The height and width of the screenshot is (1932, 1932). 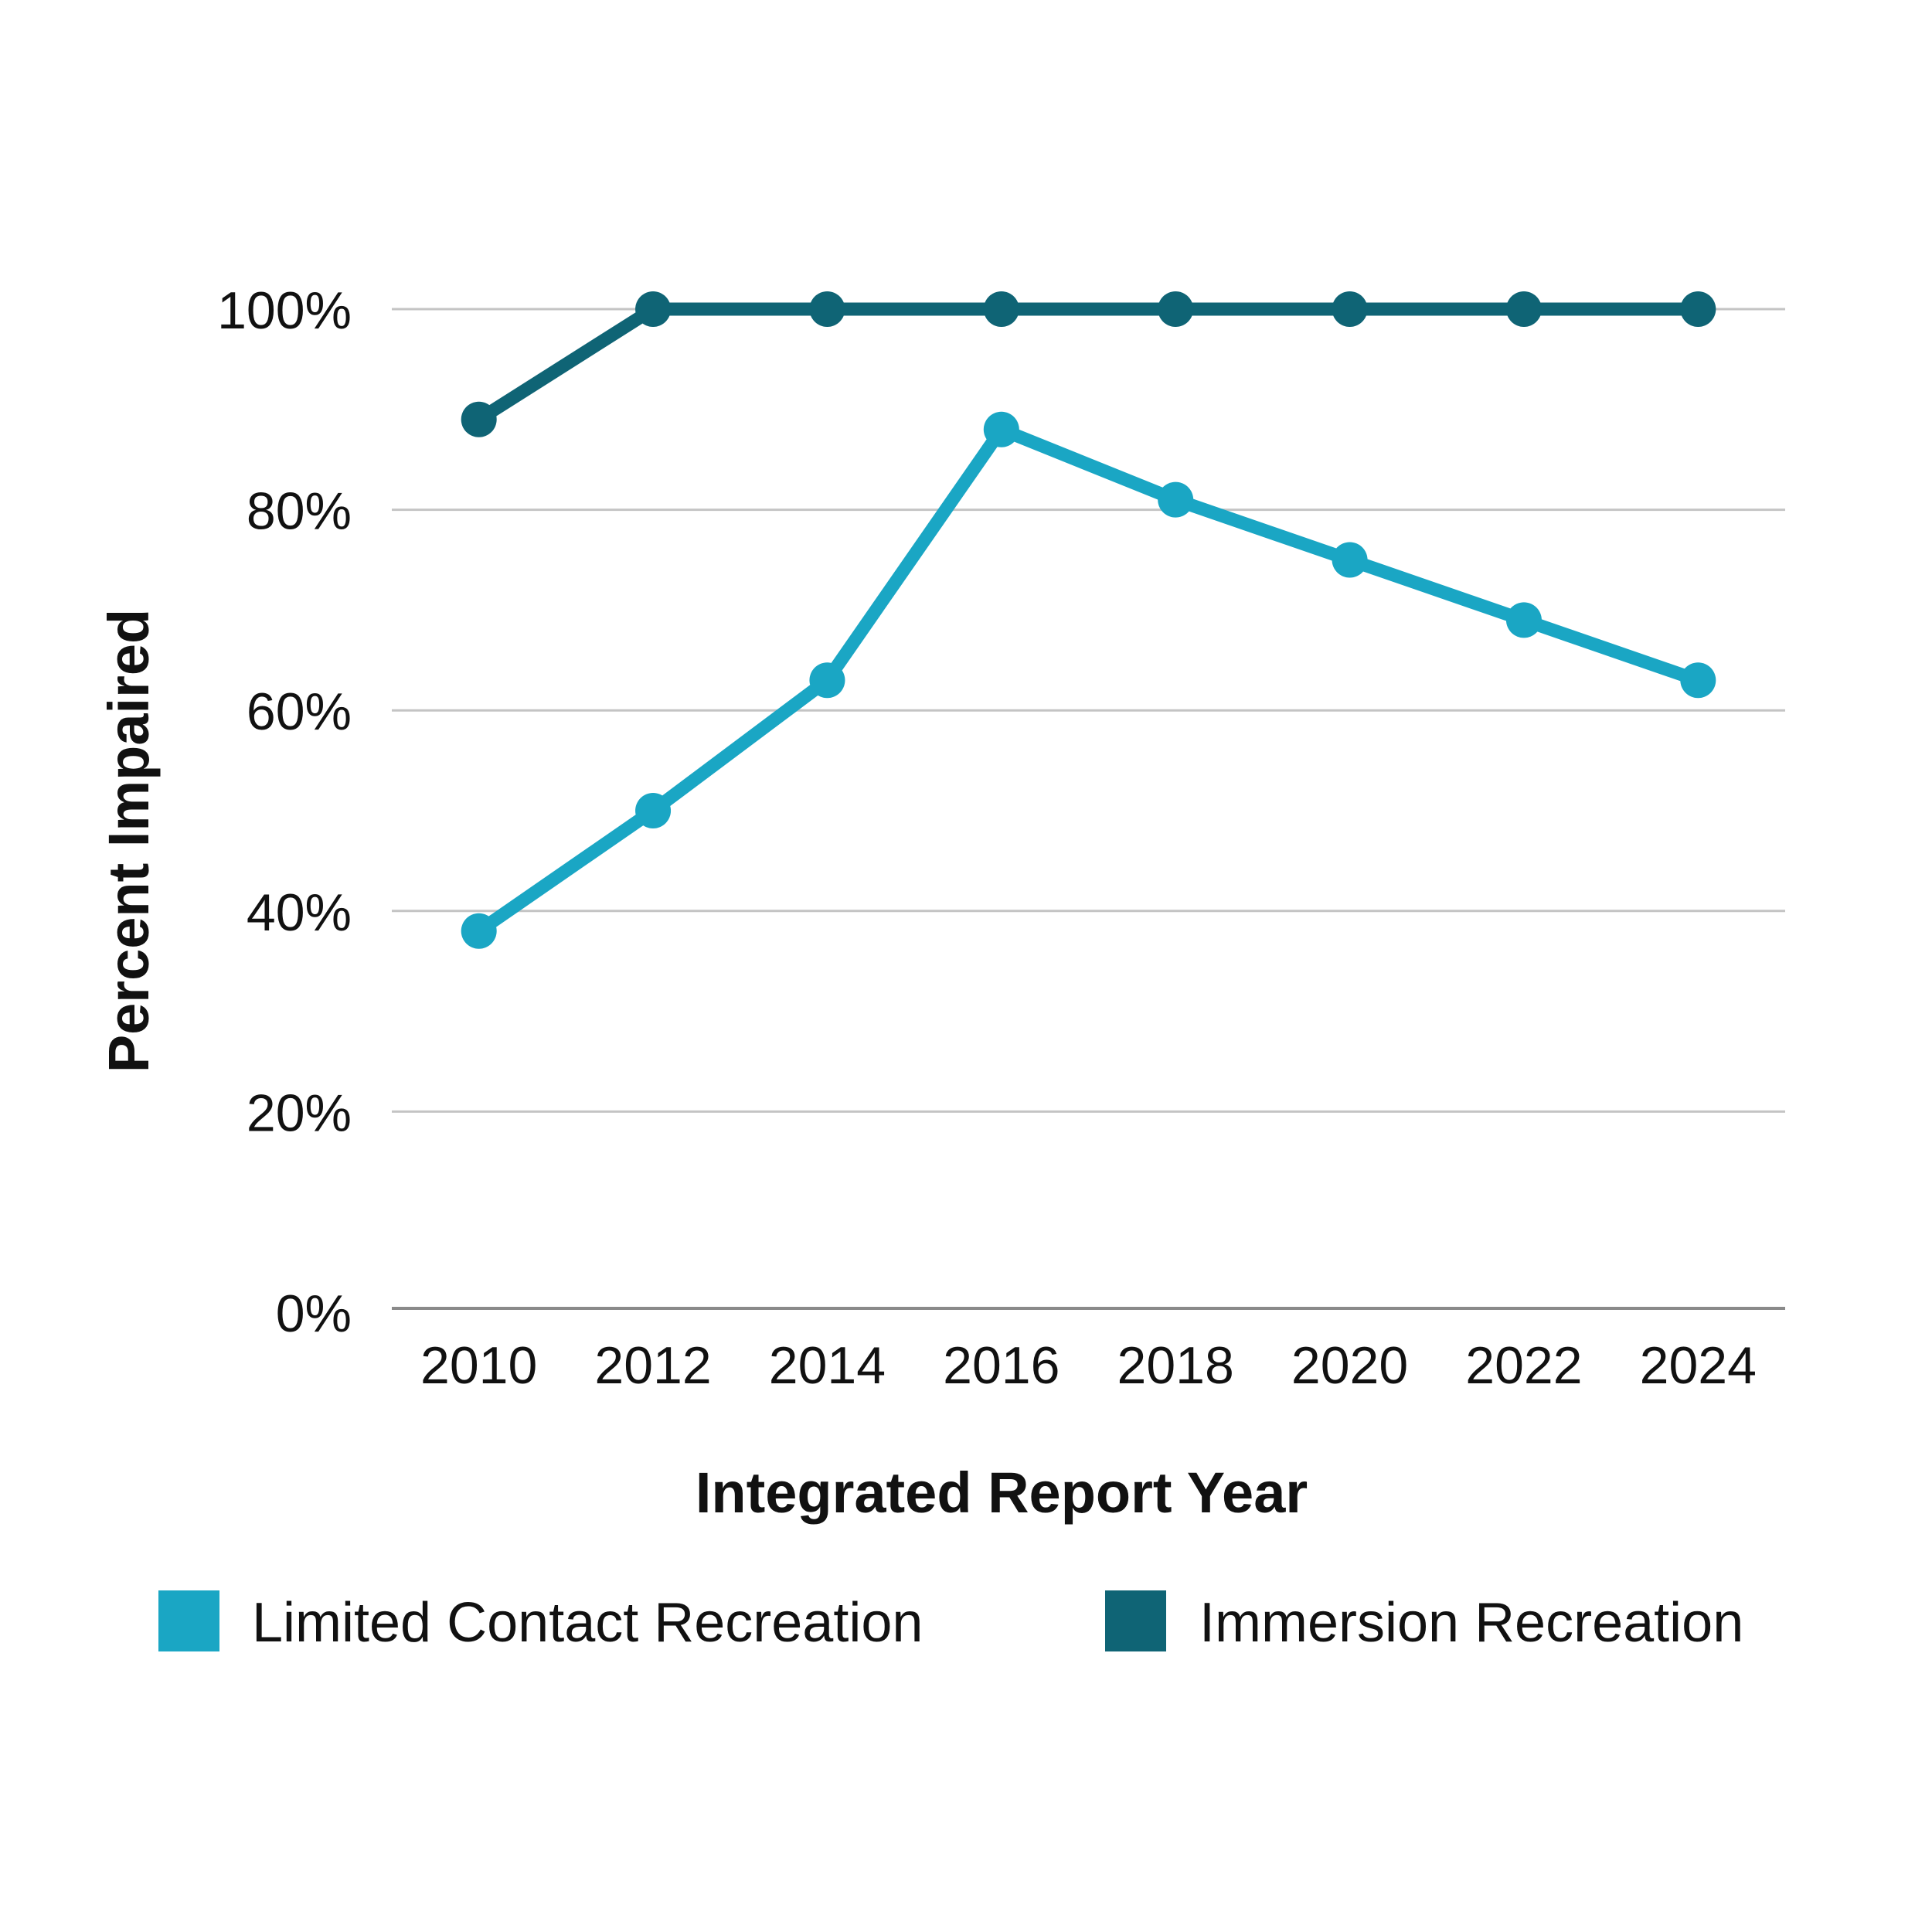 I want to click on x-tick-label: 2018, so click(x=1176, y=1366).